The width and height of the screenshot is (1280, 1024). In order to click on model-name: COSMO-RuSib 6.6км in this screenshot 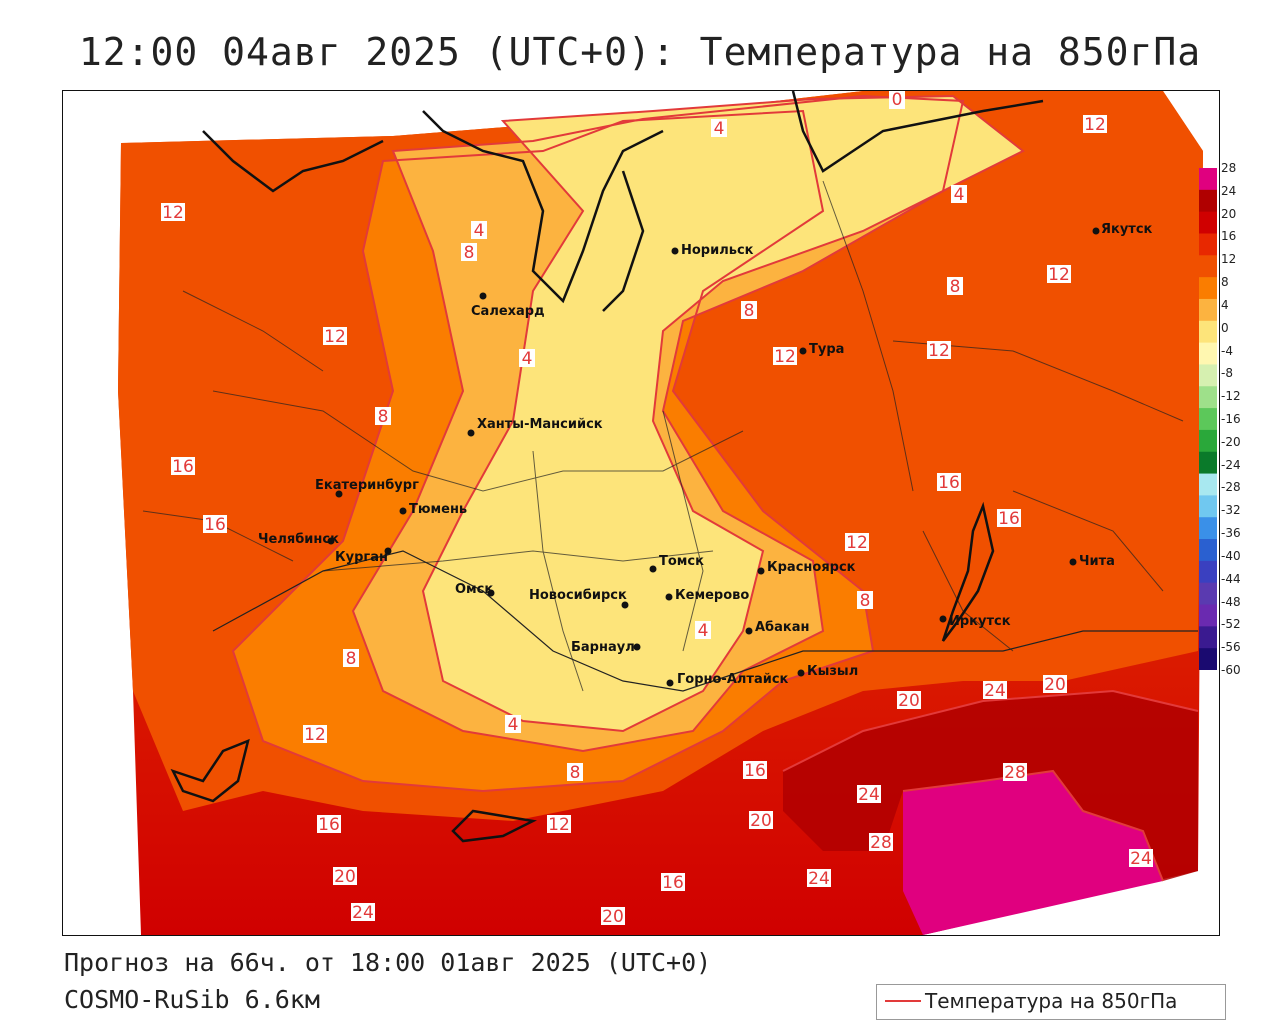, I will do `click(192, 999)`.